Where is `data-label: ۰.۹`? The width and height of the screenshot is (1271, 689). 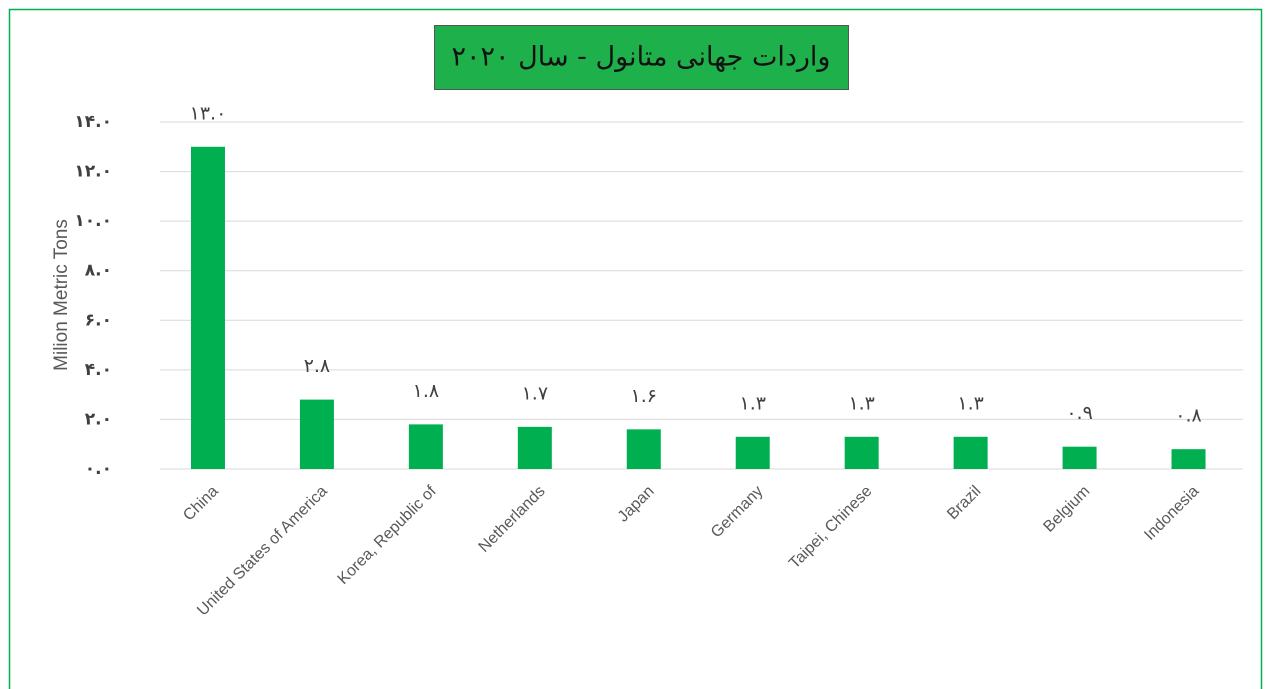 data-label: ۰.۹ is located at coordinates (1079, 413).